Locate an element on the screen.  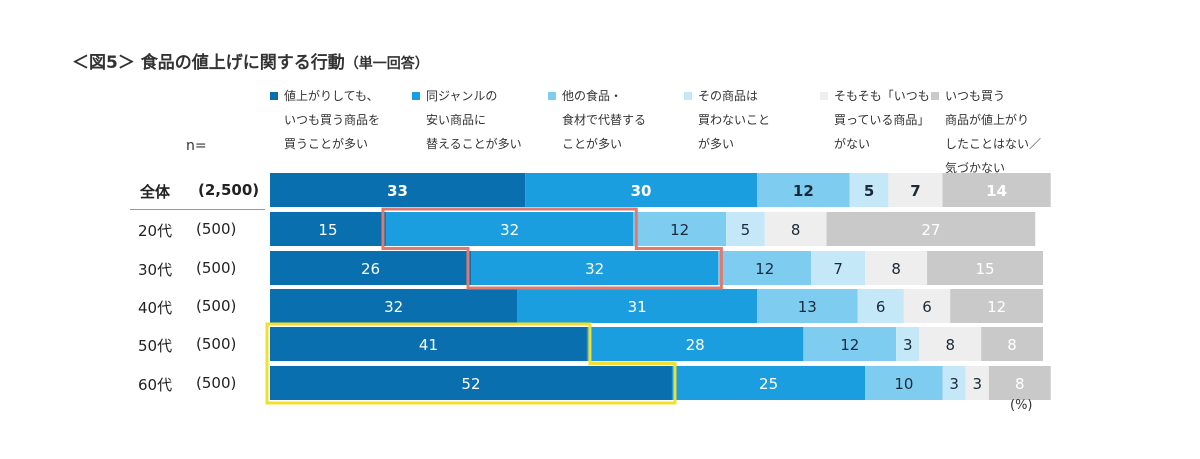
legend-label-line: 食材で代替する is located at coordinates (604, 120).